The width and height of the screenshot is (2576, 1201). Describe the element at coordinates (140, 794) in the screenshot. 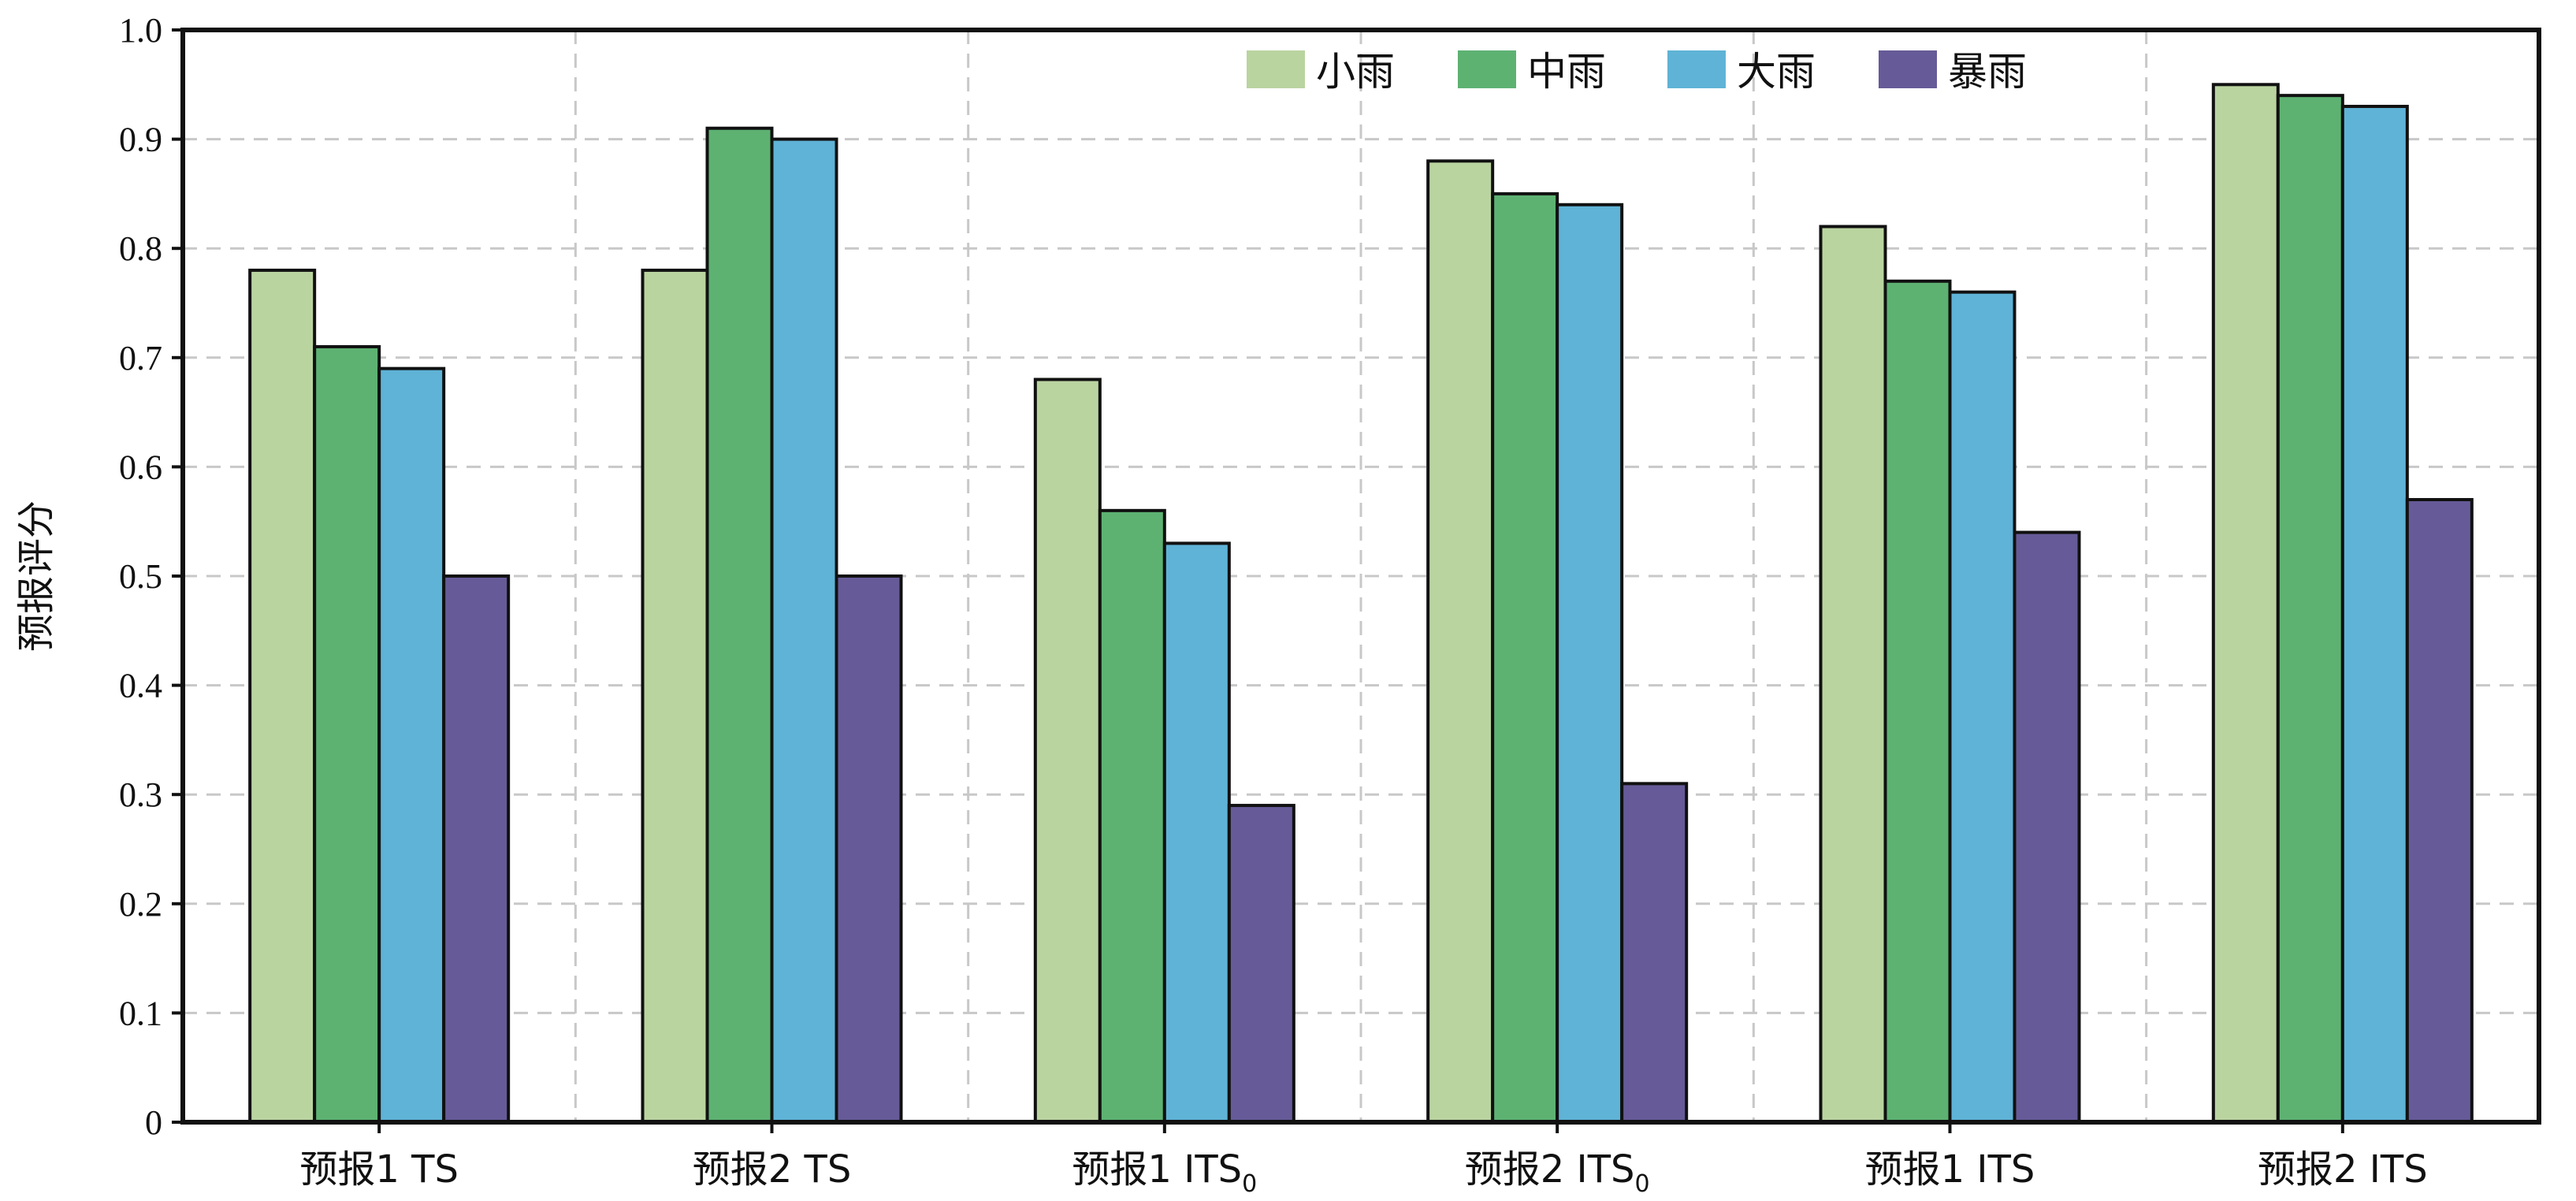

I see `y-tick-label: 0.3` at that location.